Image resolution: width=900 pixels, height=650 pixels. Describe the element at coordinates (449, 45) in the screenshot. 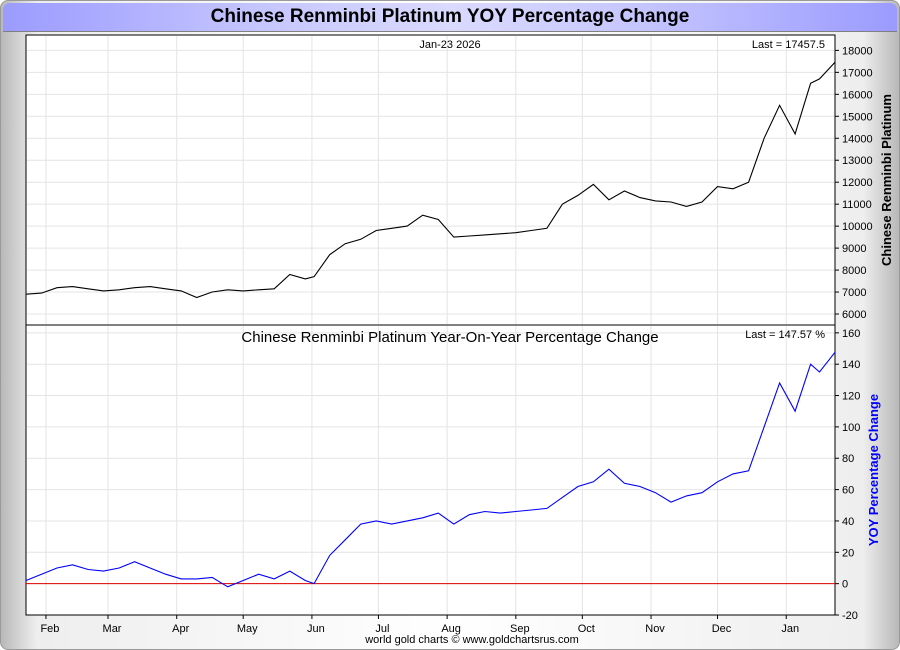

I see `price-date-label: Jan-23 2026` at that location.